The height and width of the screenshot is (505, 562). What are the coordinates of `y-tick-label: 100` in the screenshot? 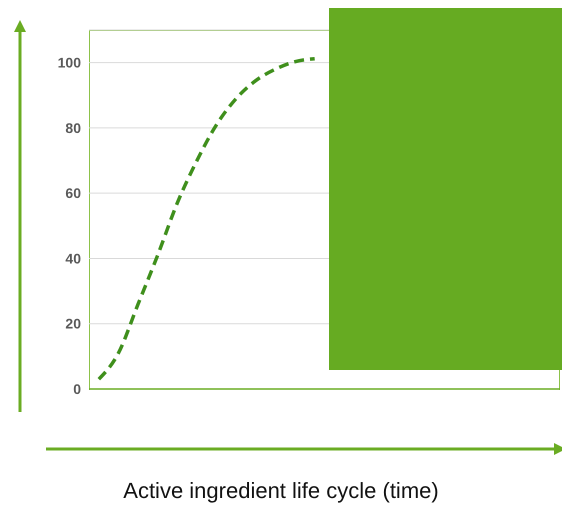 It's located at (70, 62).